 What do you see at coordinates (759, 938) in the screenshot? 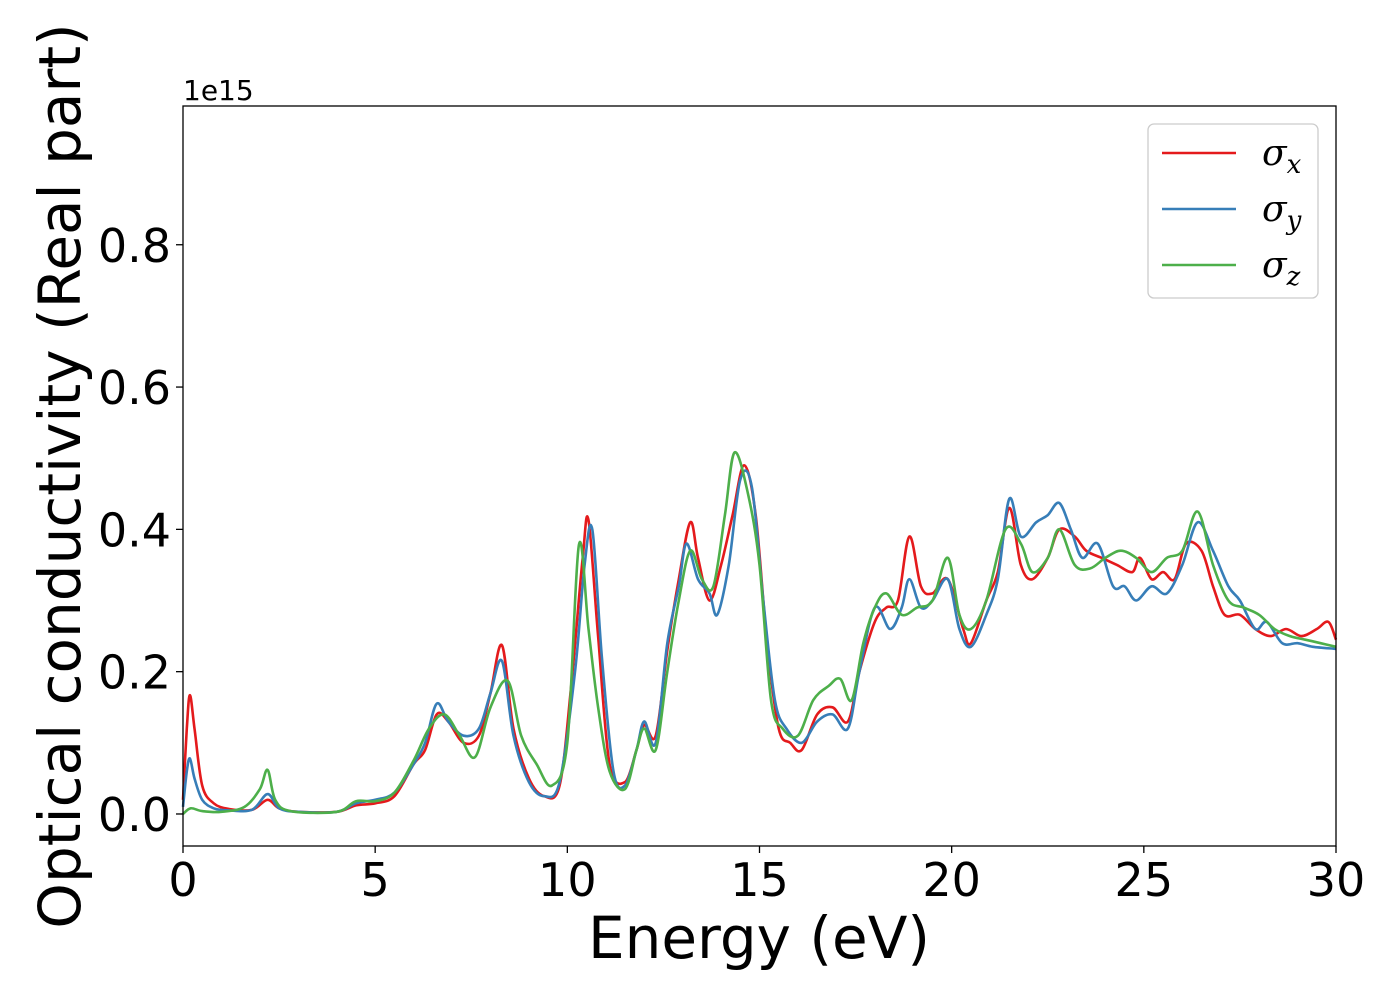
I see `x-axis-label: Energy (eV)` at bounding box center [759, 938].